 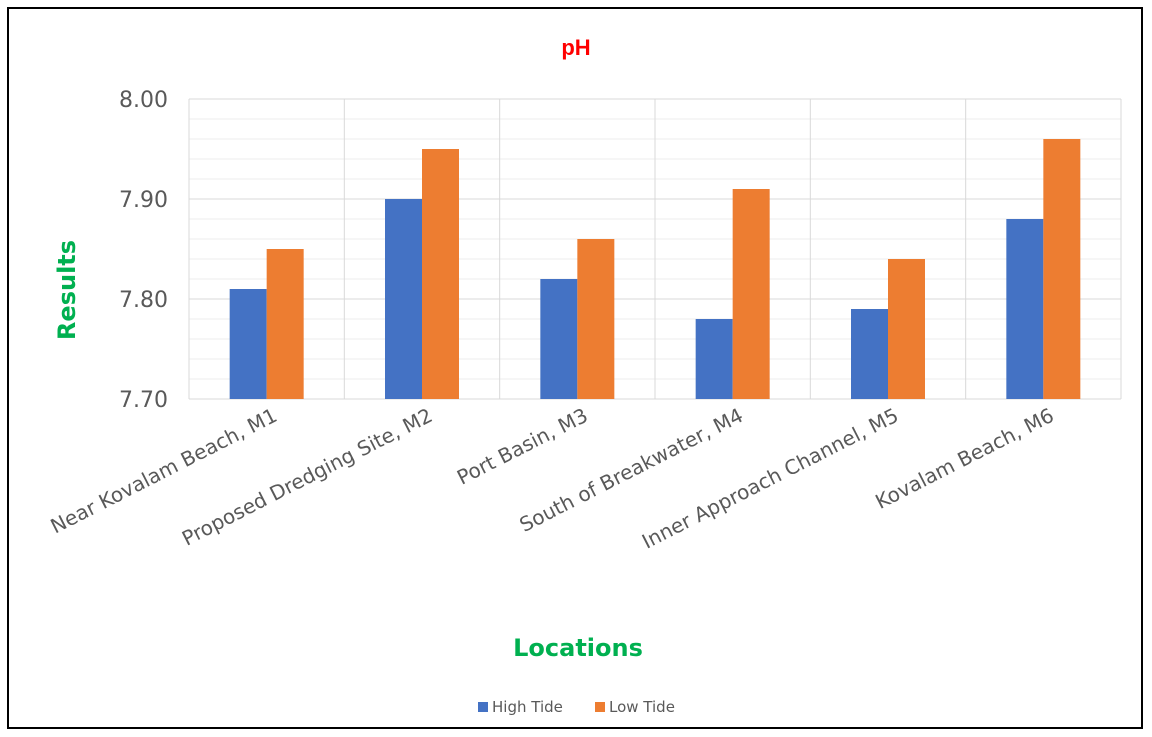 I want to click on x-category-label: Port Basin, M3, so click(x=522, y=446).